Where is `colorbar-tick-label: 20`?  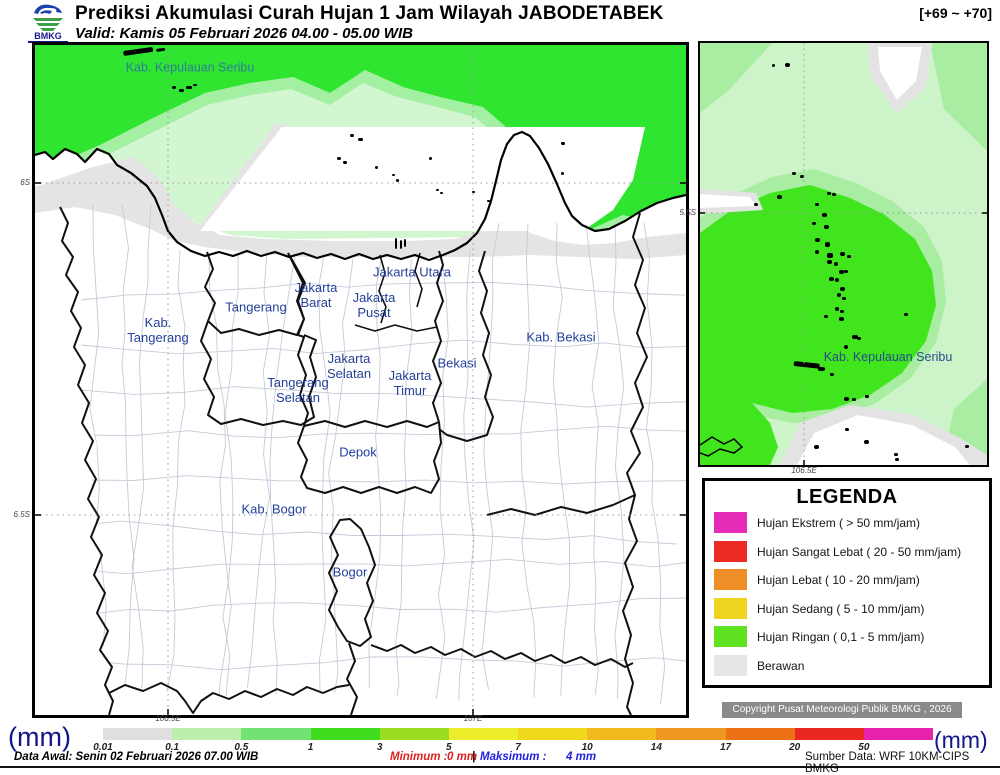
colorbar-tick-label: 20 is located at coordinates (795, 747).